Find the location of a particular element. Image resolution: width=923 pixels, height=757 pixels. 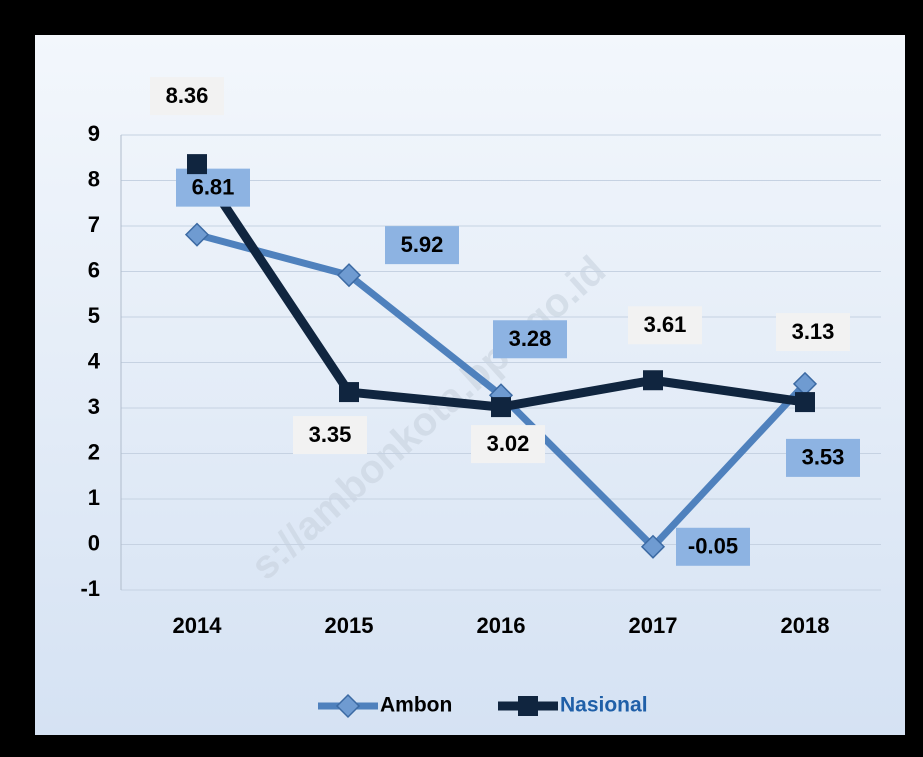

data-label: -0.05 is located at coordinates (713, 546).